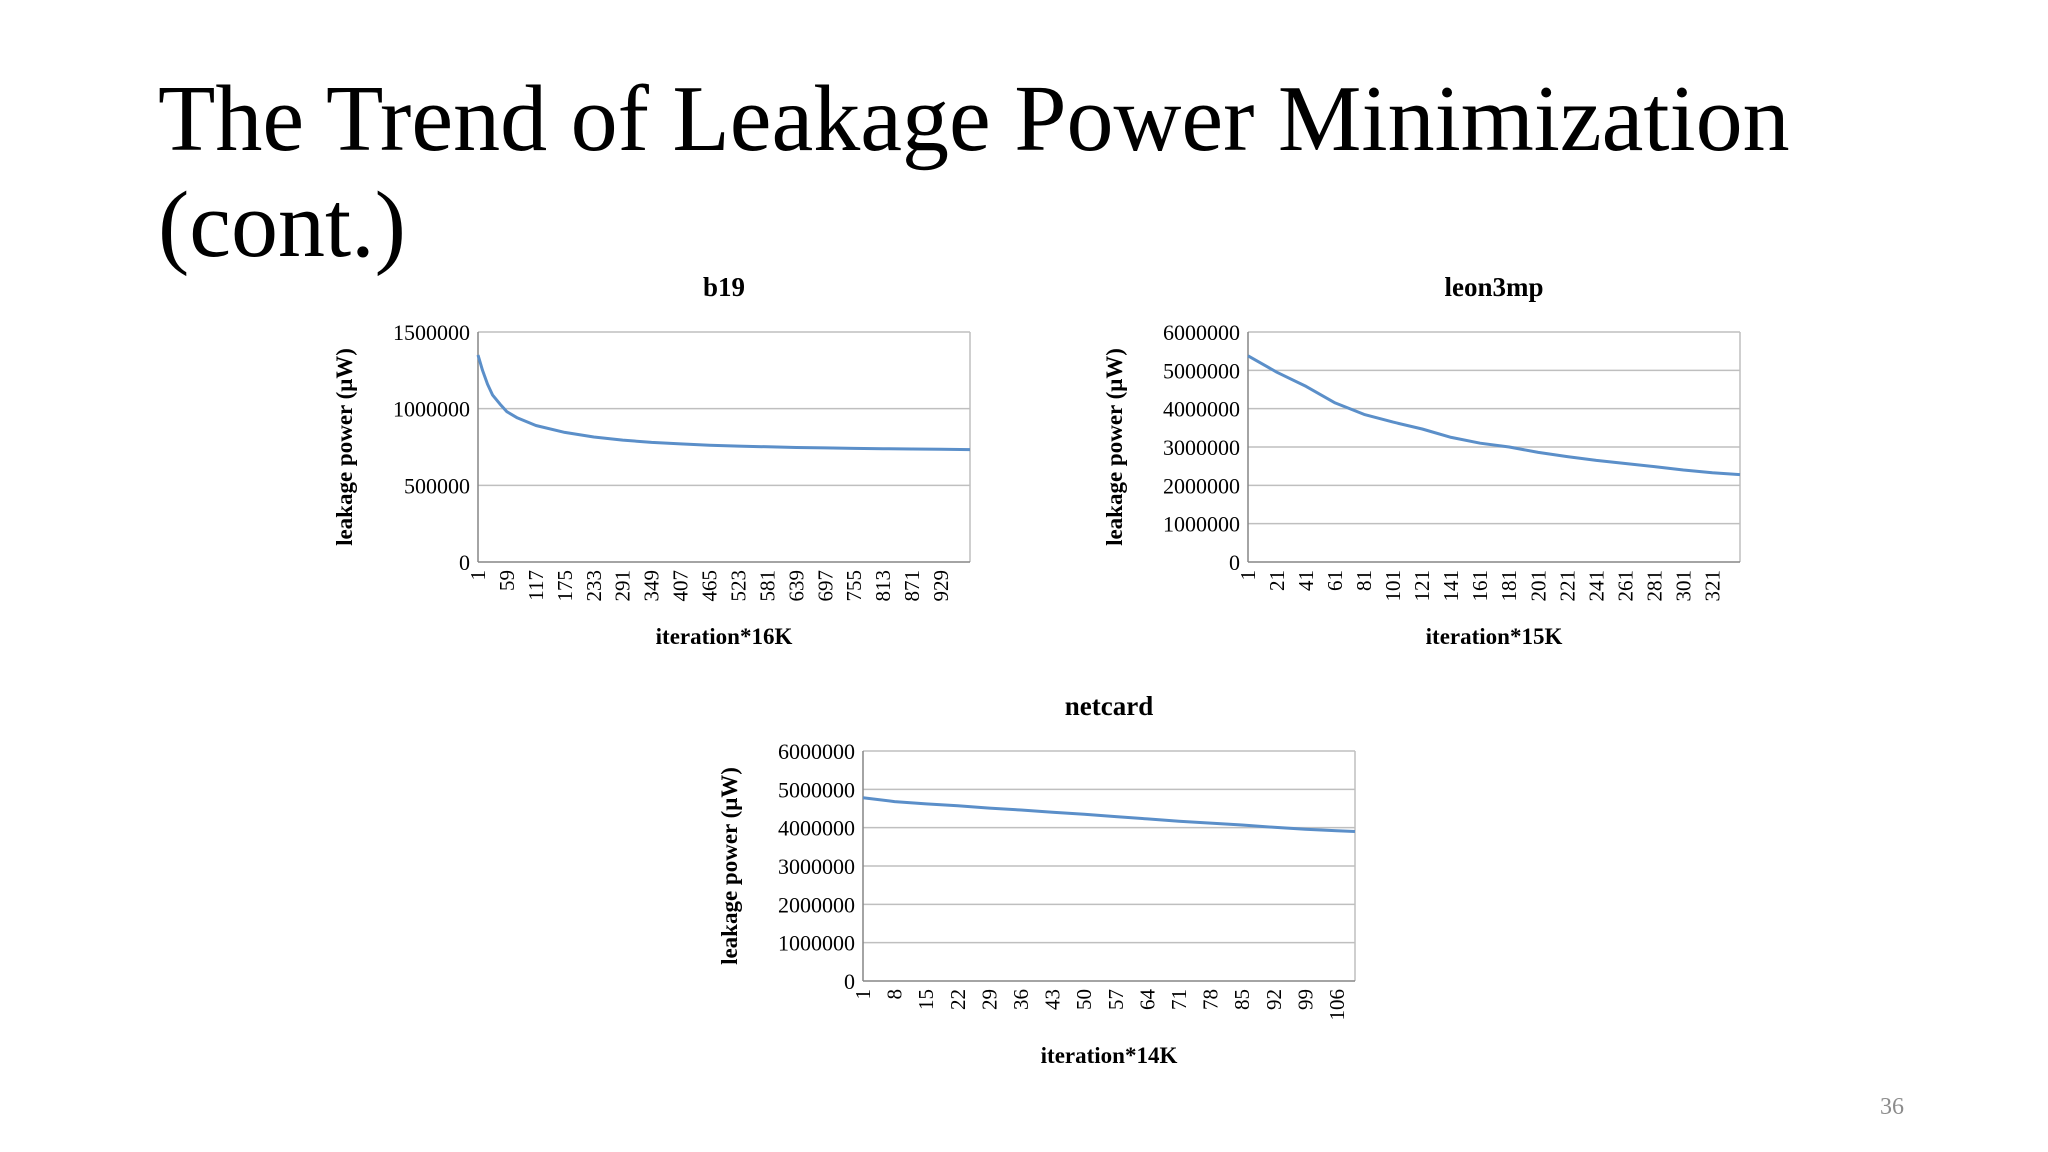  I want to click on x-tick-label: 61, so click(1335, 580).